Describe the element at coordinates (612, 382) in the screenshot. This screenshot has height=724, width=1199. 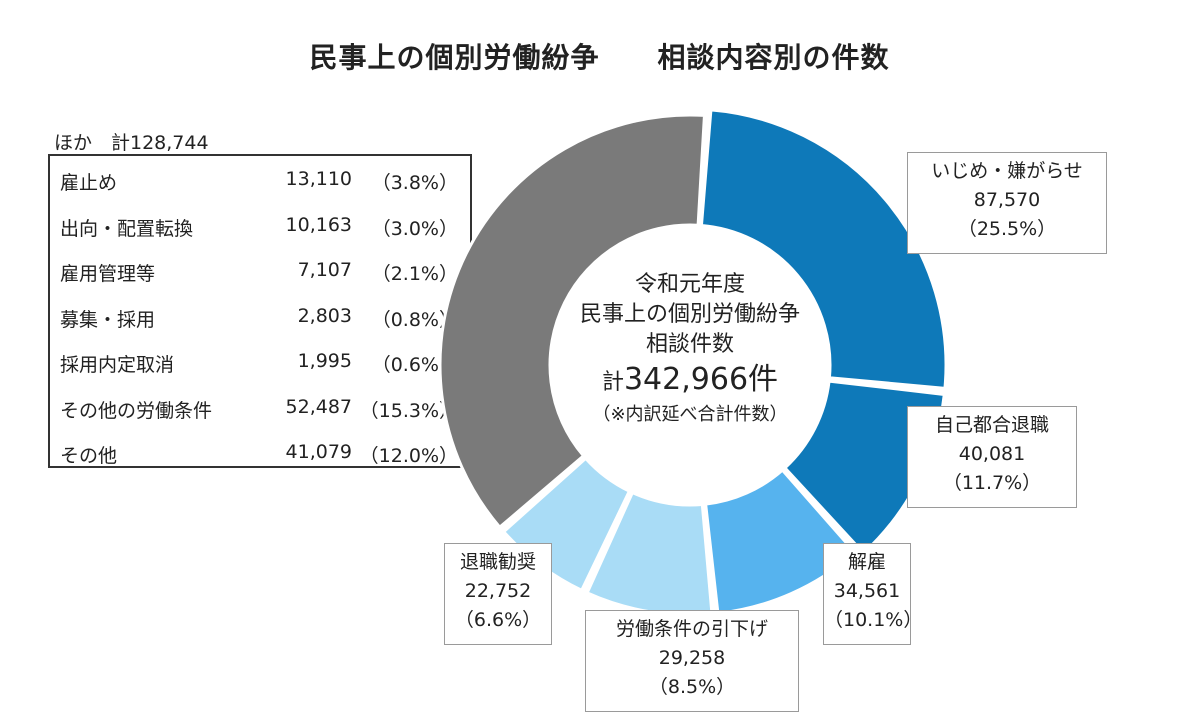
I see `center-total-prefix: 計` at that location.